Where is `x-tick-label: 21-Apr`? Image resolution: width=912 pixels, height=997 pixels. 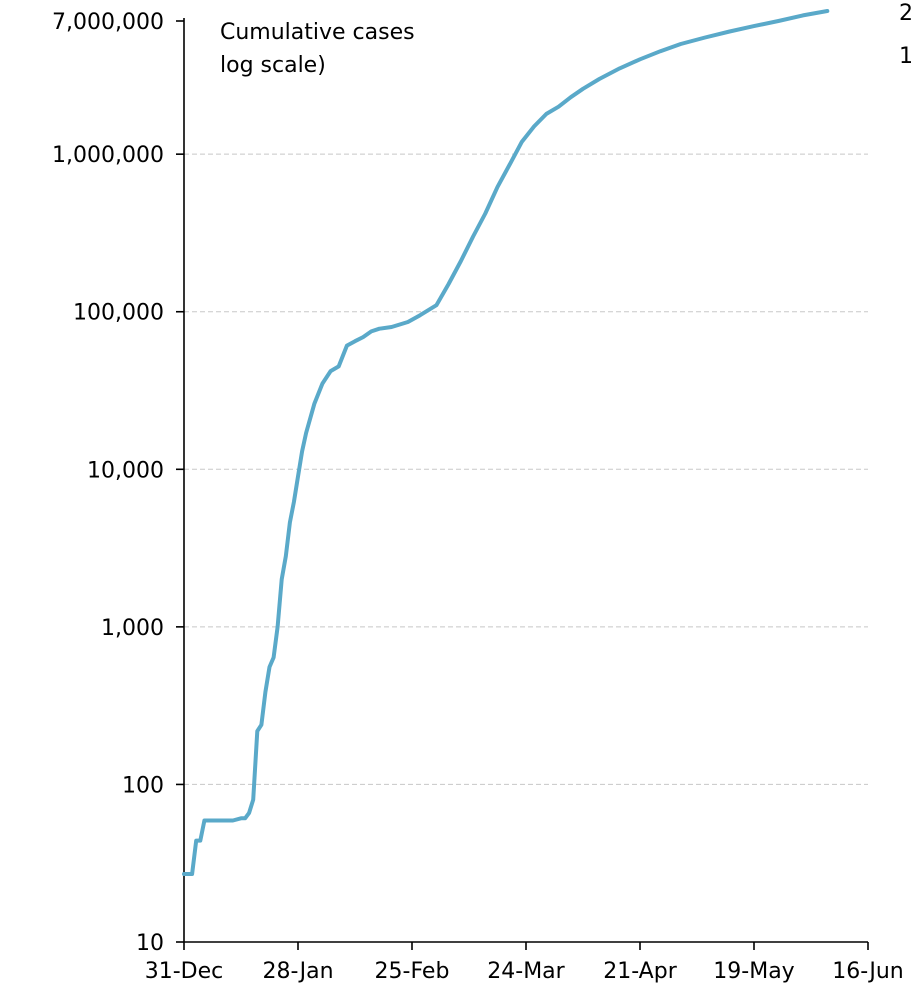
x-tick-label: 21-Apr is located at coordinates (640, 971).